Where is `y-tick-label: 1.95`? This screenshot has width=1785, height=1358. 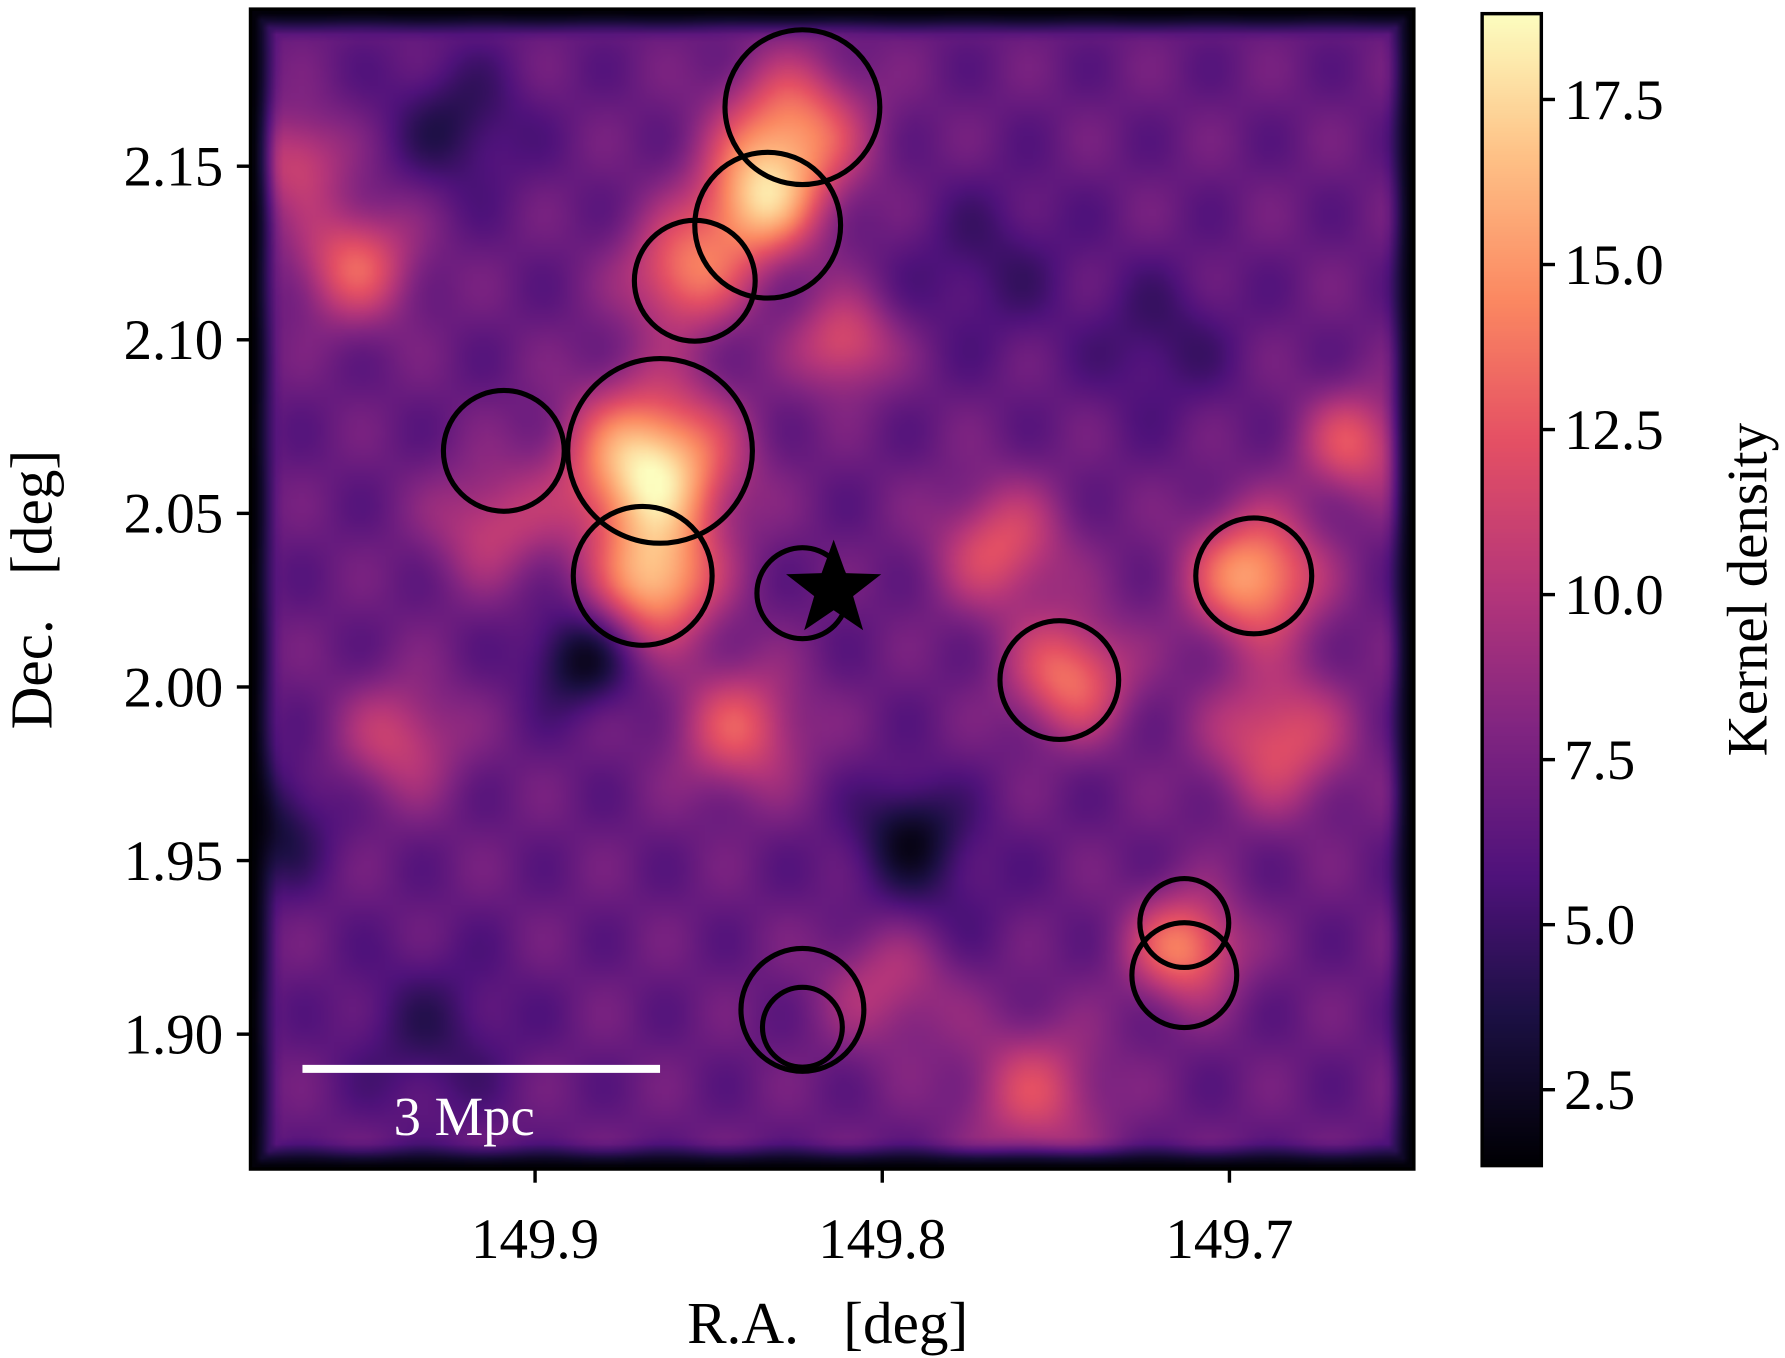 y-tick-label: 1.95 is located at coordinates (174, 861).